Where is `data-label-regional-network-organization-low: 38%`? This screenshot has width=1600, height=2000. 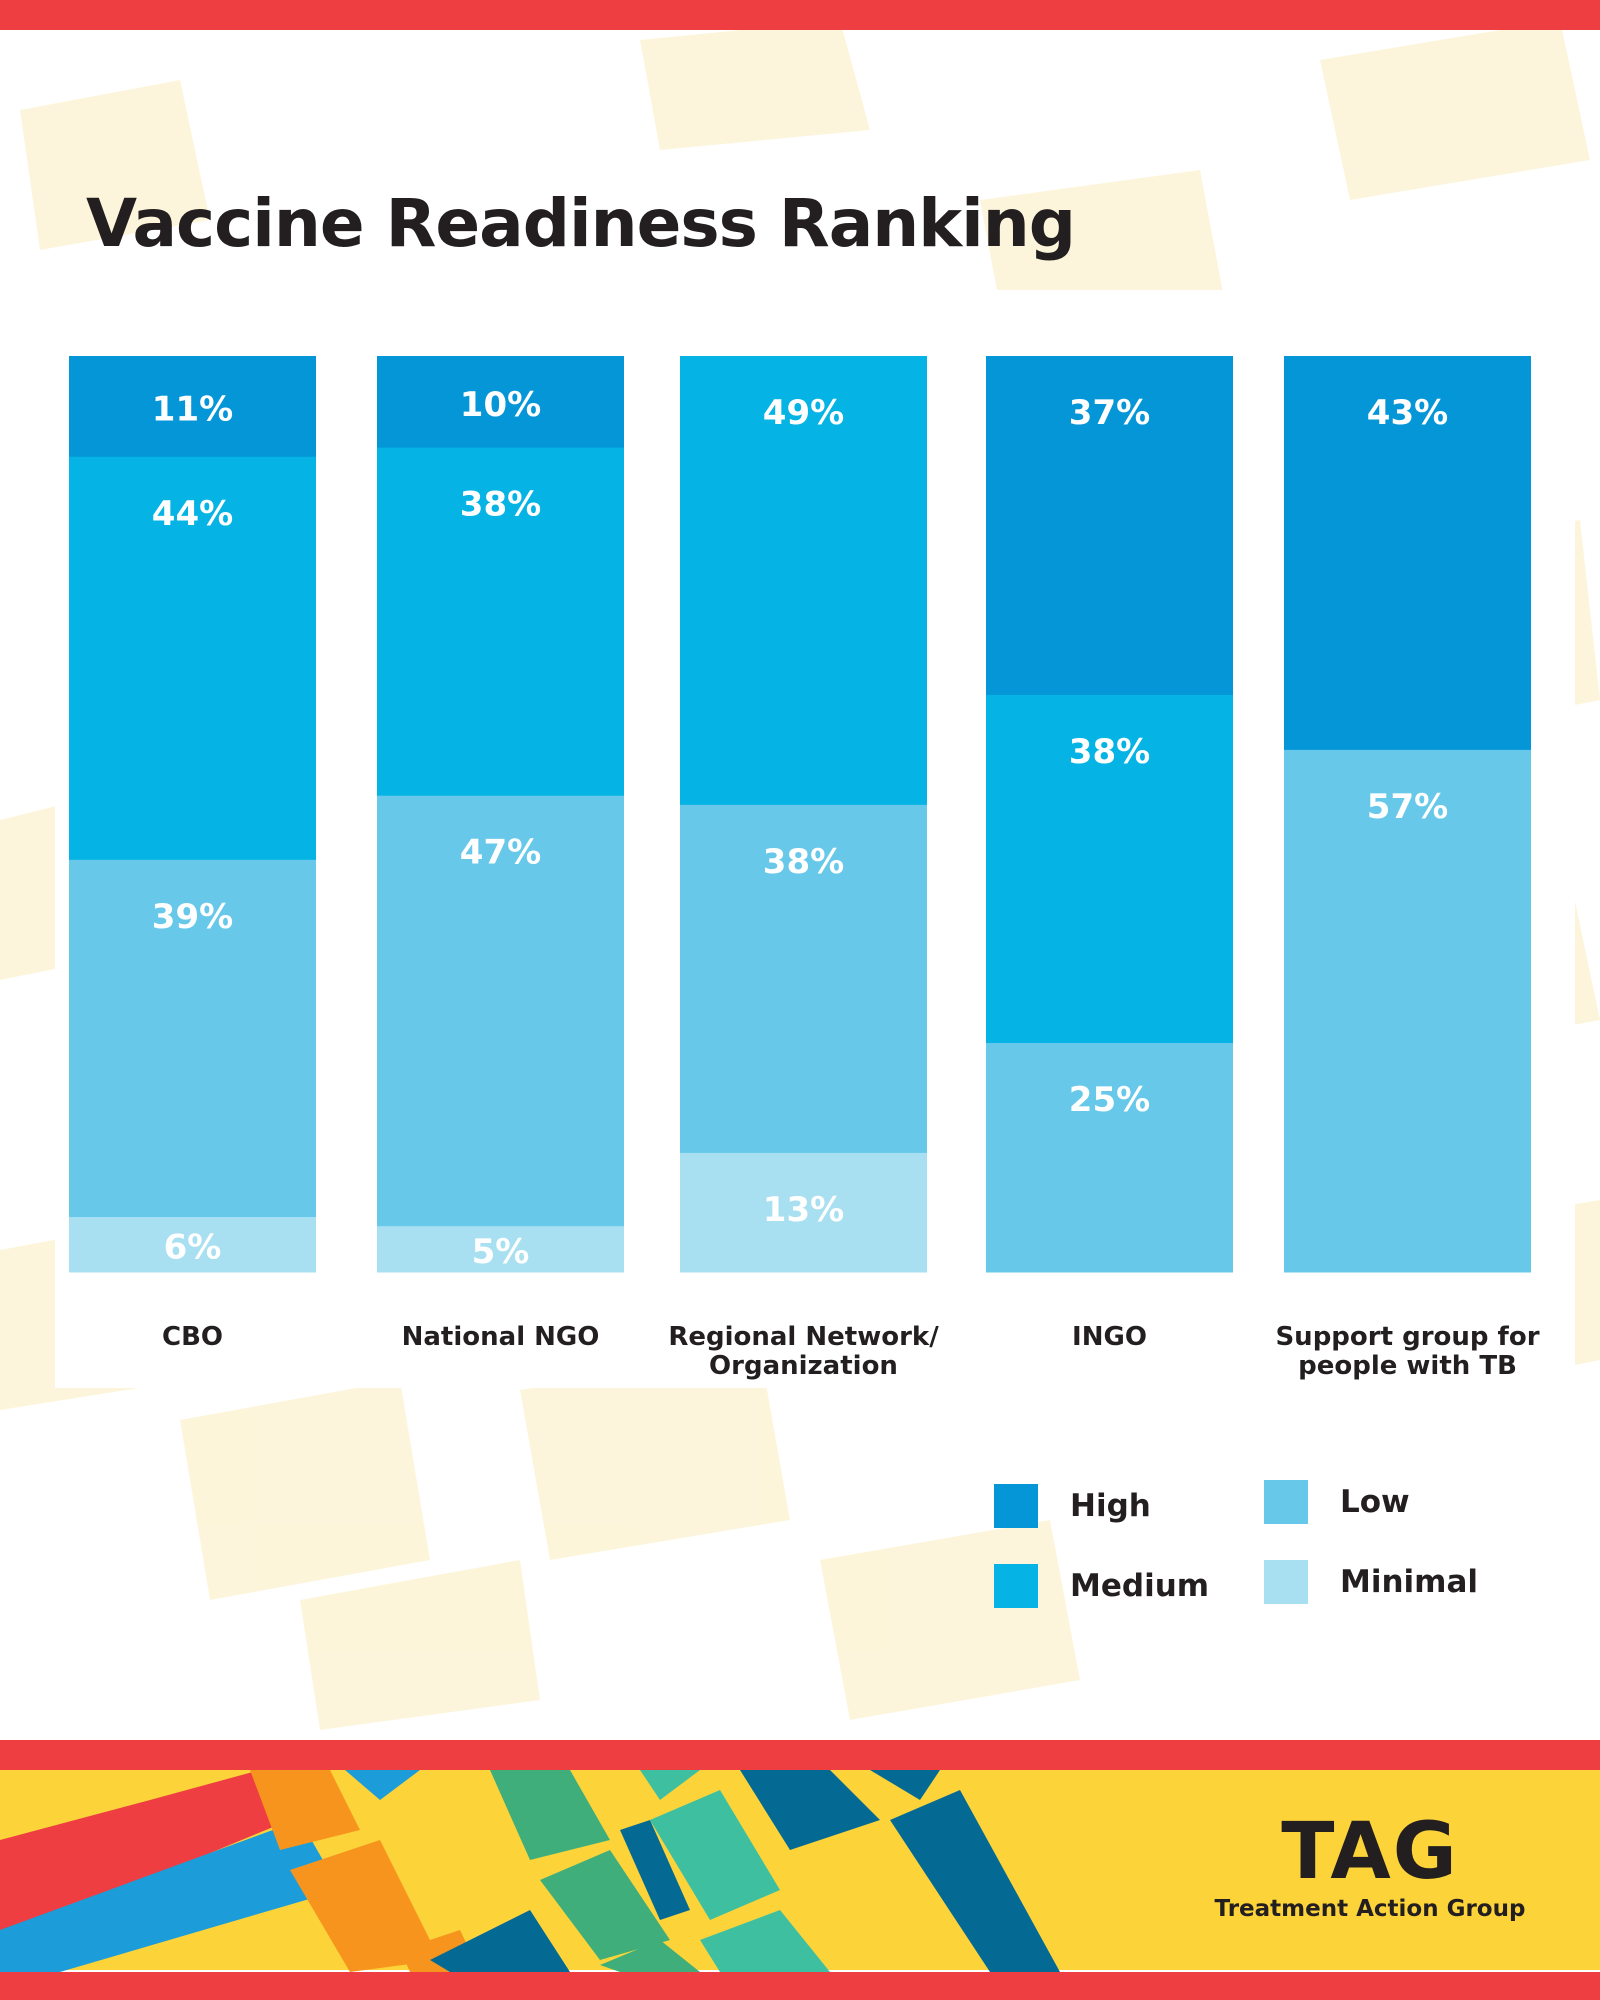 data-label-regional-network-organization-low: 38% is located at coordinates (803, 862).